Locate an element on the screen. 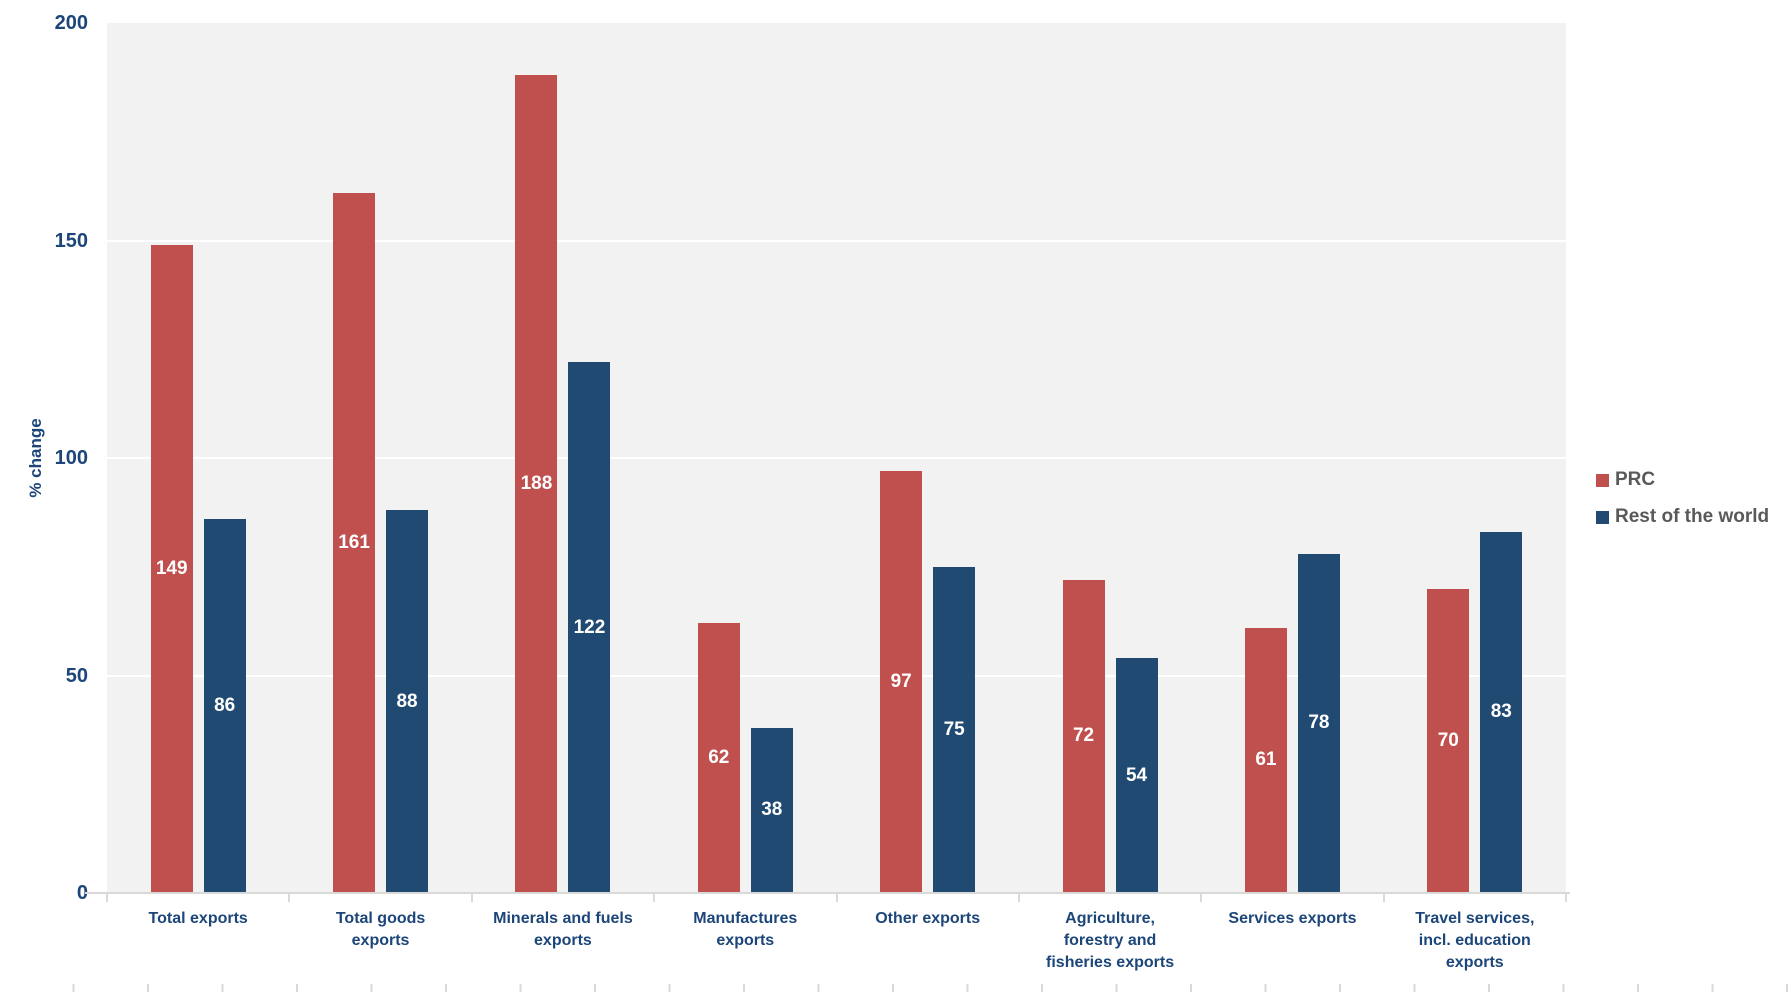 This screenshot has height=992, width=1789. bar-prc: 97 is located at coordinates (901, 682).